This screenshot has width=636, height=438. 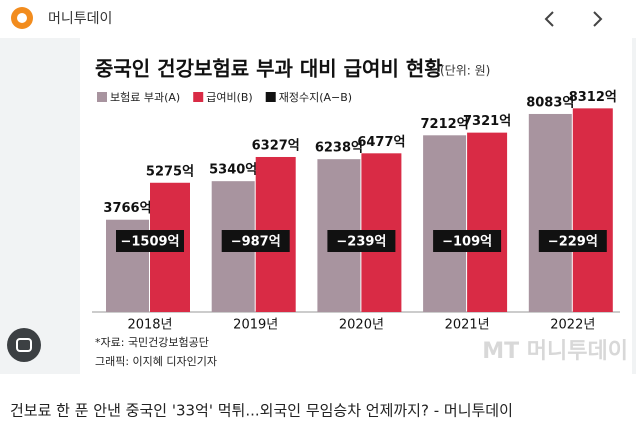 What do you see at coordinates (170, 171) in the screenshot?
I see `value-label: 5275억` at bounding box center [170, 171].